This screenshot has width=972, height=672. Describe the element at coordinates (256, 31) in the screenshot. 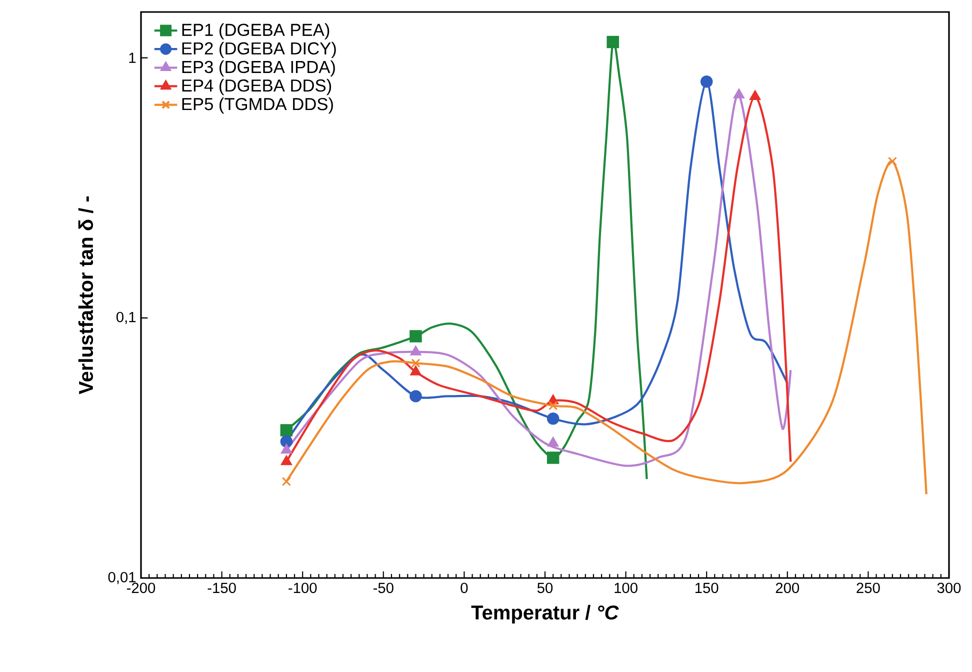

I see `legend-label: EP1 (DGEBA PEA)` at that location.